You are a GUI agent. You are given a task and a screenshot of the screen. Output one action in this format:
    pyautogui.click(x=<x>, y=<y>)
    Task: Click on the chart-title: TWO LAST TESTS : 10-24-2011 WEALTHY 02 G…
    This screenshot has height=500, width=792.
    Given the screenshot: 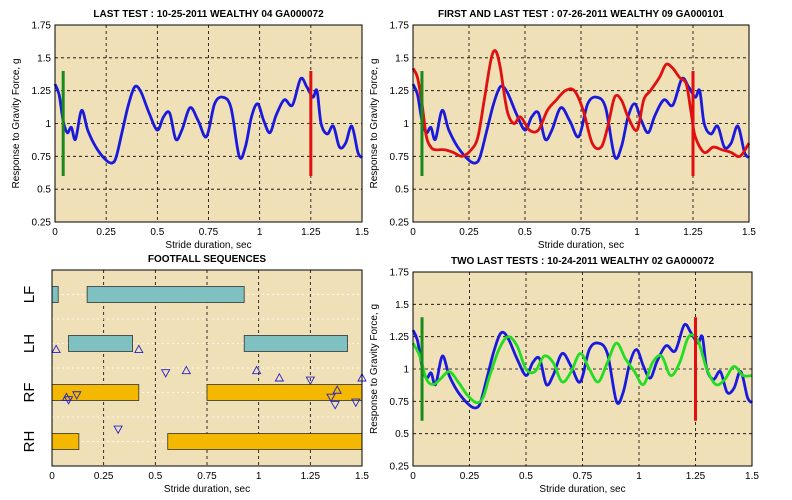 What is the action you would take?
    pyautogui.click(x=582, y=261)
    